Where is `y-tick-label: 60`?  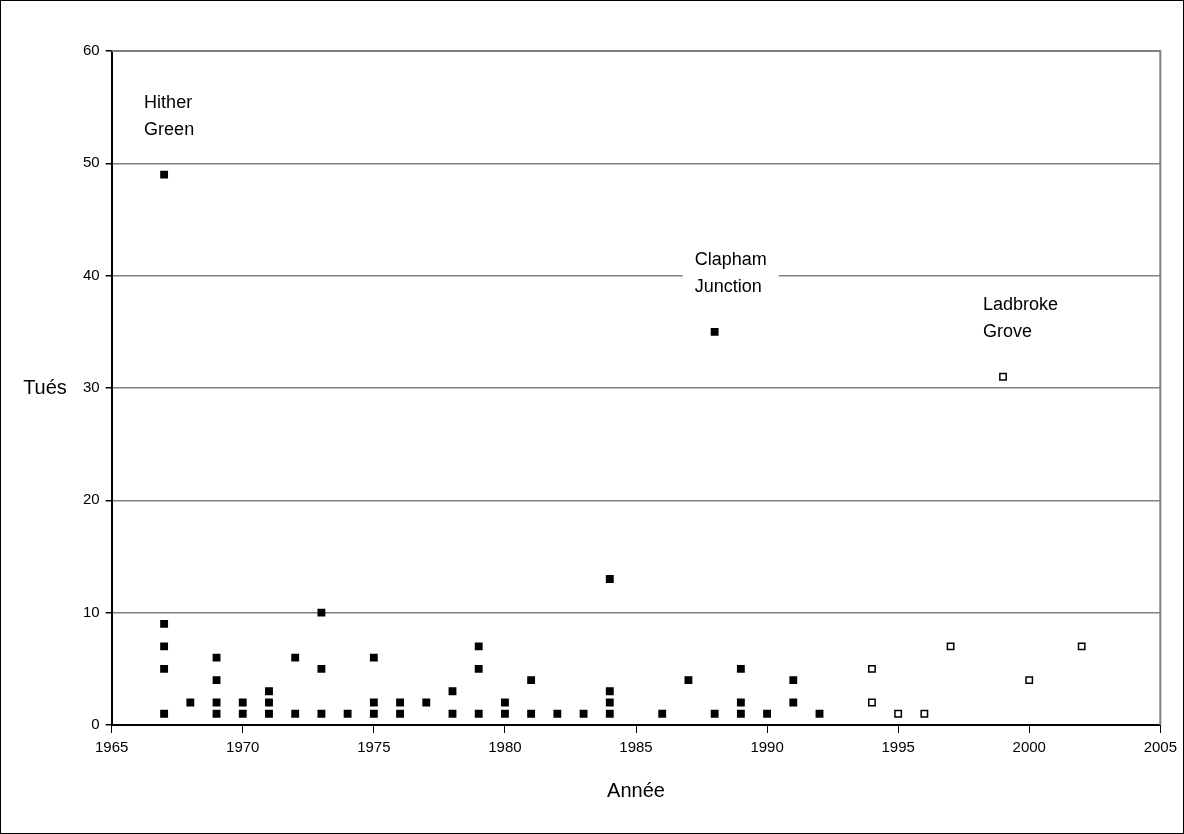
y-tick-label: 60 is located at coordinates (91, 50).